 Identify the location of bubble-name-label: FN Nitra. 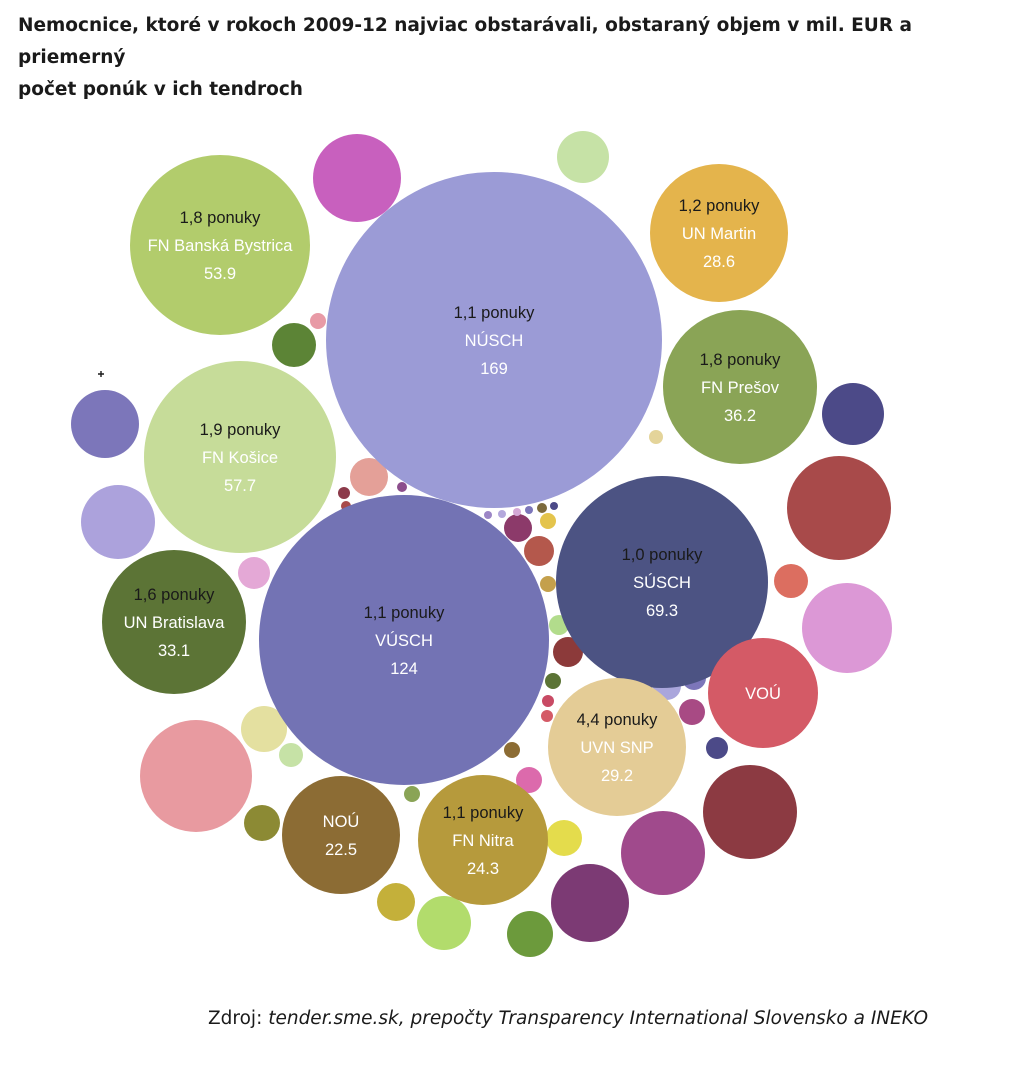
(483, 841).